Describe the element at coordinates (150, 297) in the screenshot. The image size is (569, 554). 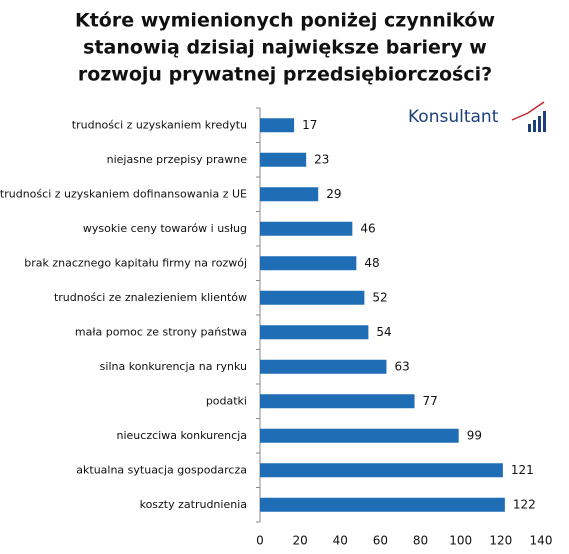
I see `y-tick-label: trudności ze znalezieniem klientów` at that location.